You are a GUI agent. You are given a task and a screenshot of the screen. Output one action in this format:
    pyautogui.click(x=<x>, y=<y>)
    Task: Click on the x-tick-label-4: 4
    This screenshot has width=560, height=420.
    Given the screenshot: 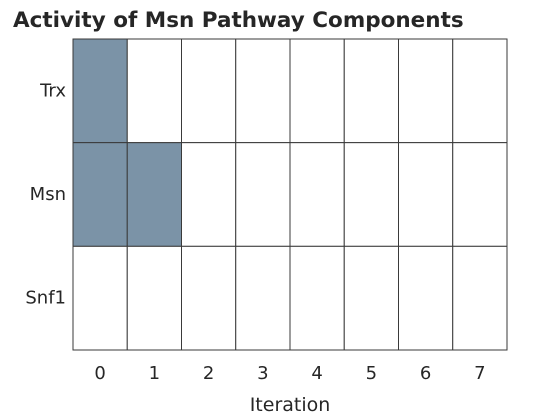 What is the action you would take?
    pyautogui.click(x=316, y=373)
    